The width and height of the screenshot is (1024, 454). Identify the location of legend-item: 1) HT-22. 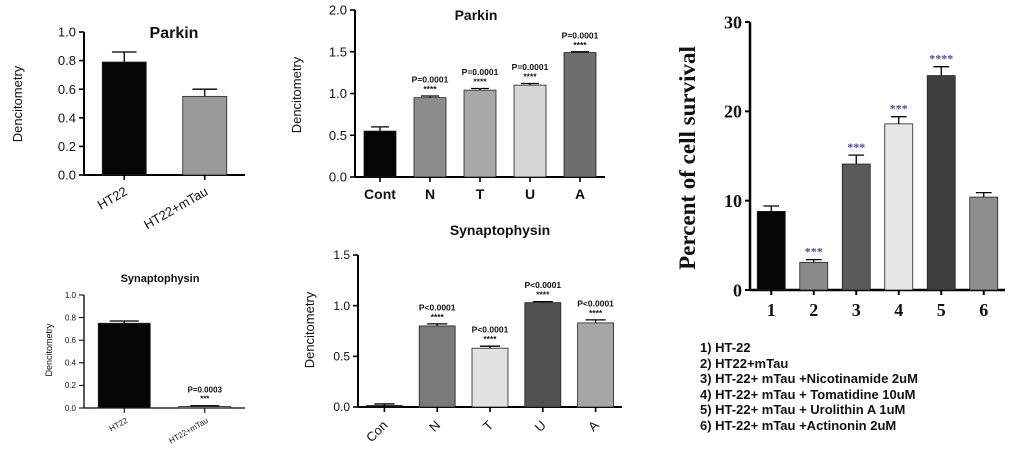
(725, 347).